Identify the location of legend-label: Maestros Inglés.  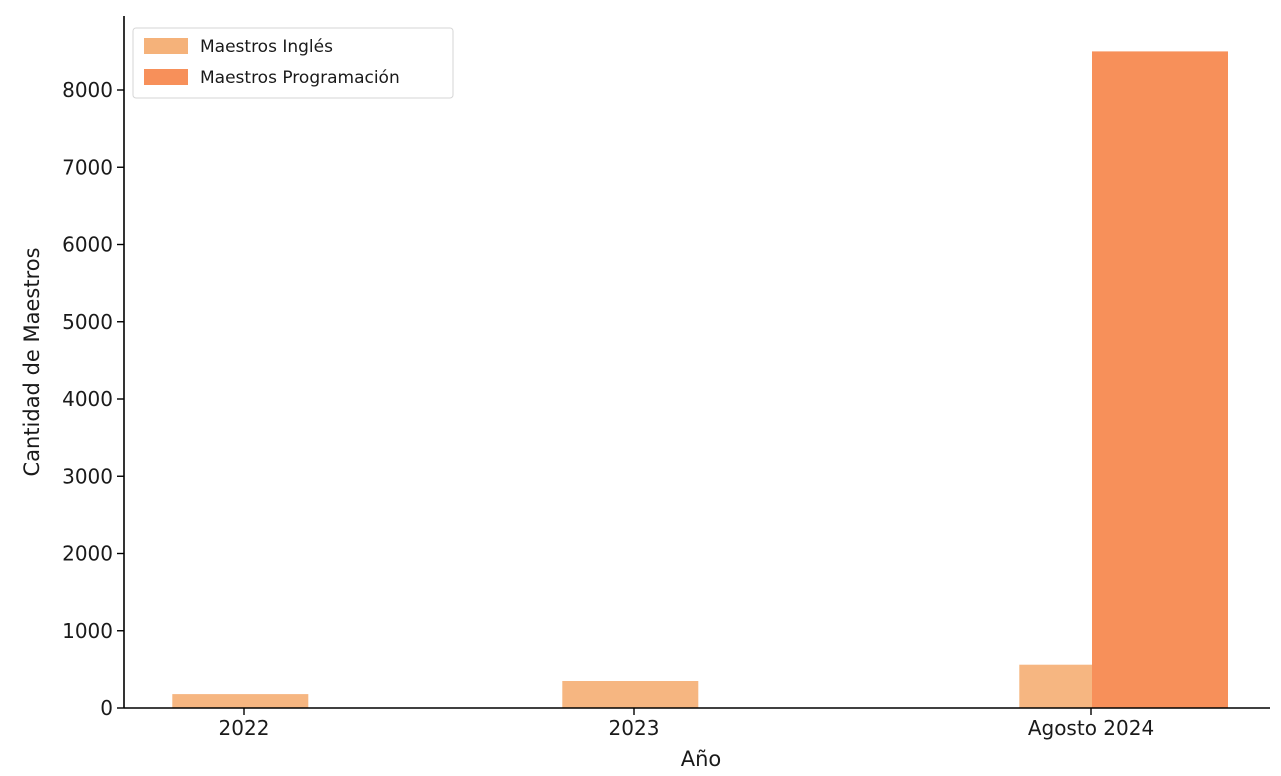
(266, 47).